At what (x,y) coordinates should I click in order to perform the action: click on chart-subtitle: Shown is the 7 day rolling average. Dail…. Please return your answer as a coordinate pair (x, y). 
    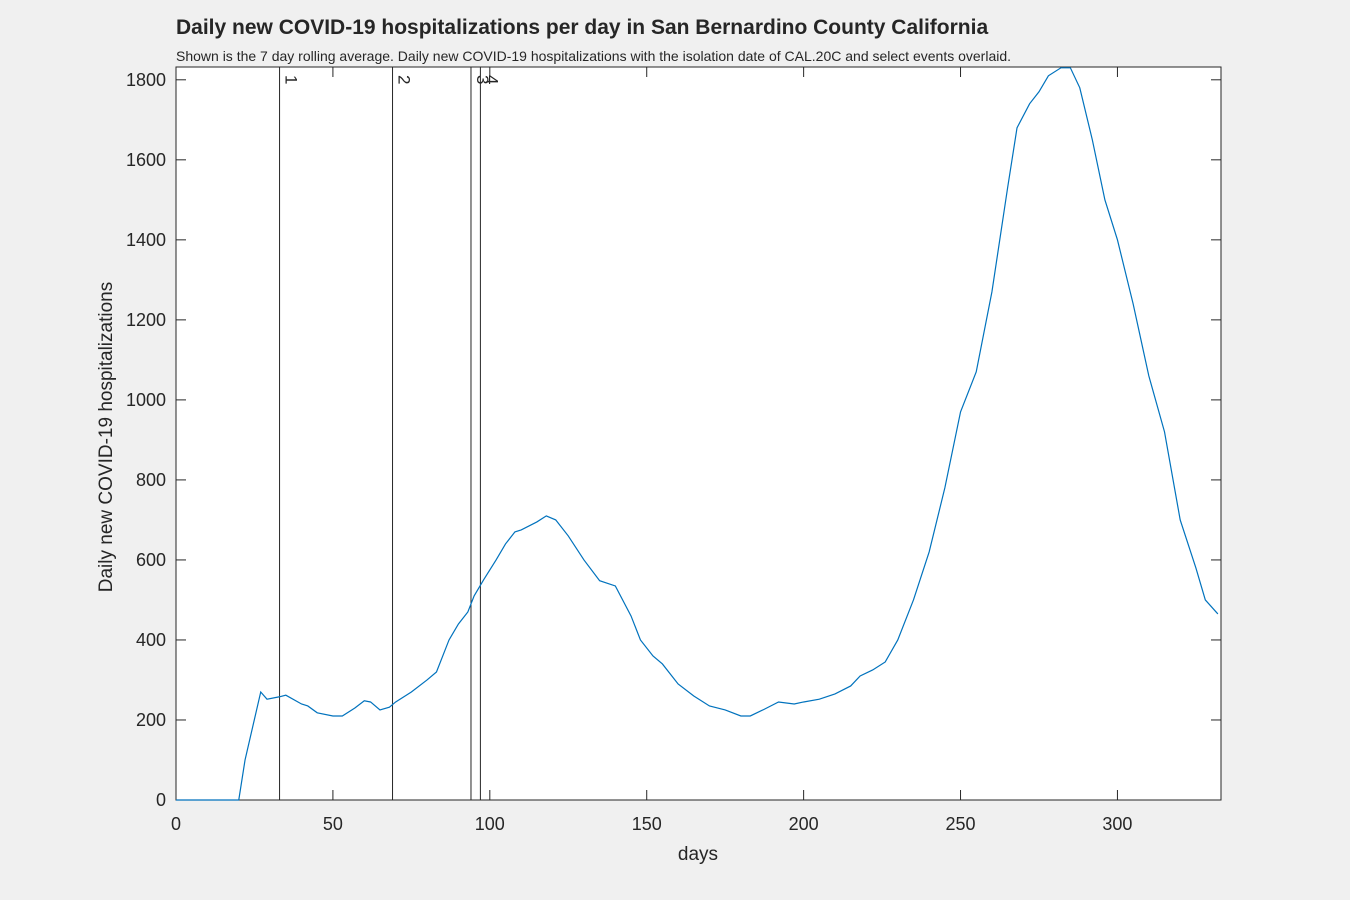
    Looking at the image, I should click on (593, 56).